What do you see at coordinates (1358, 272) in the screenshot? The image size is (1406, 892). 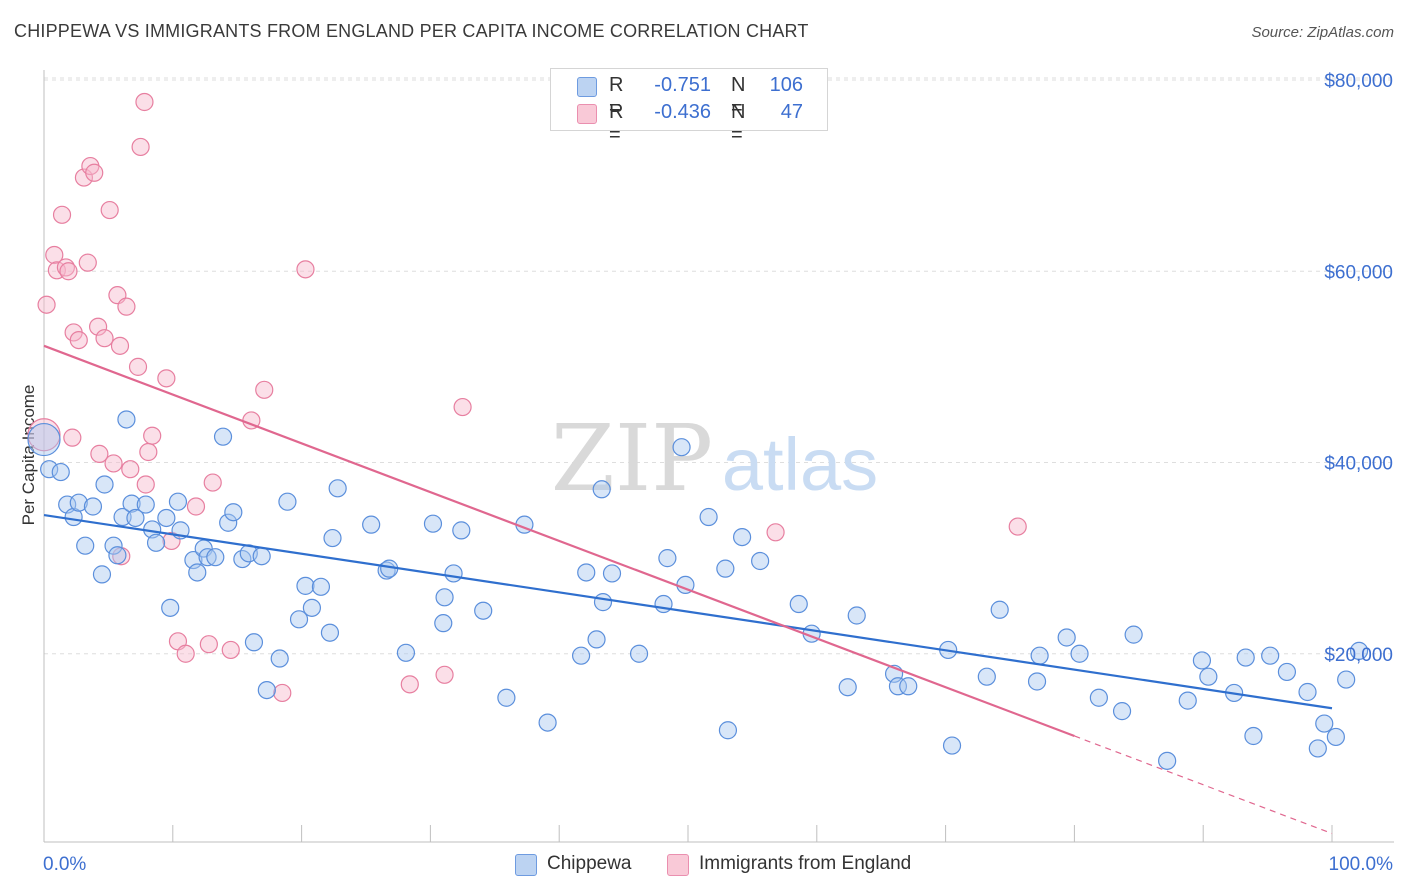 I see `y-tick-label: $60,000` at bounding box center [1358, 272].